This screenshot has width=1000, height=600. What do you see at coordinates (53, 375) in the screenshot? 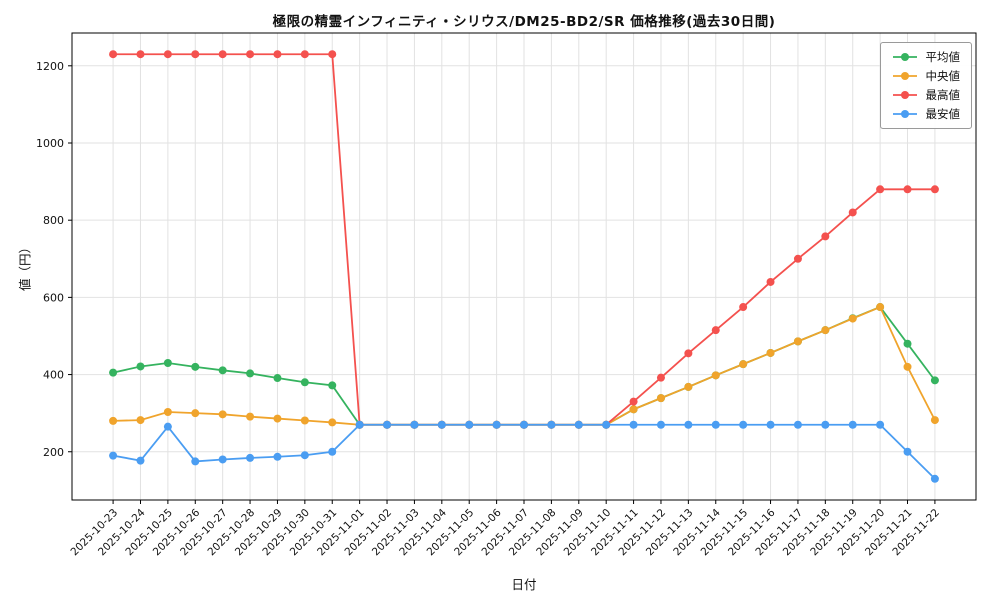
I see `y-tick-label: 400` at bounding box center [53, 375].